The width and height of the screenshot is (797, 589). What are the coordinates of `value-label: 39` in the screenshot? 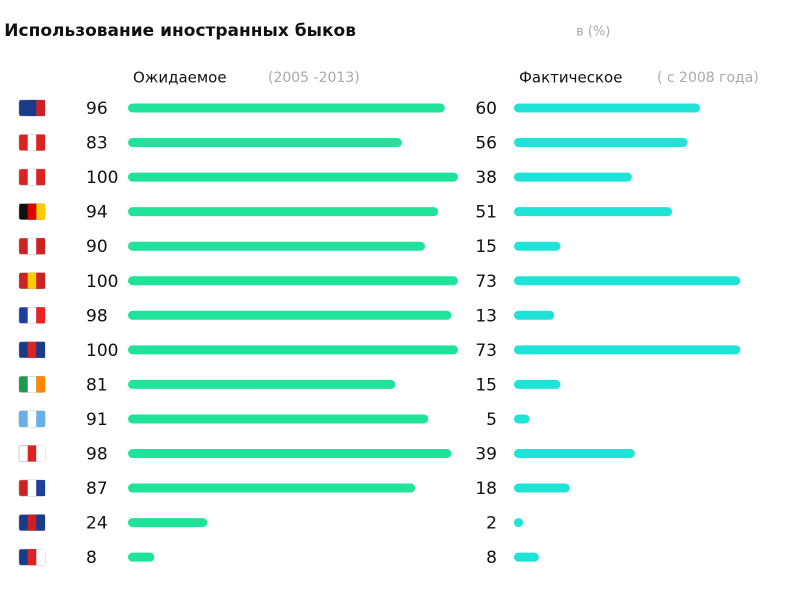 It's located at (486, 455).